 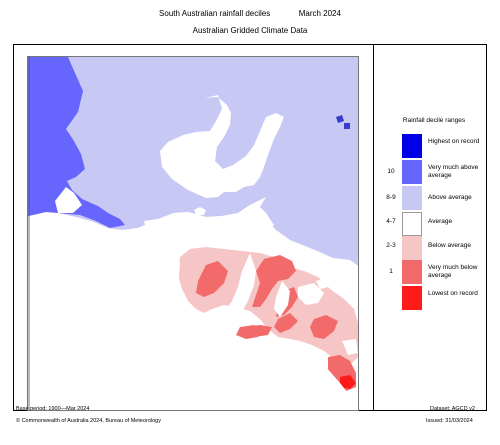 What do you see at coordinates (453, 171) in the screenshot?
I see `legend-label-very-much-above: Very much above average` at bounding box center [453, 171].